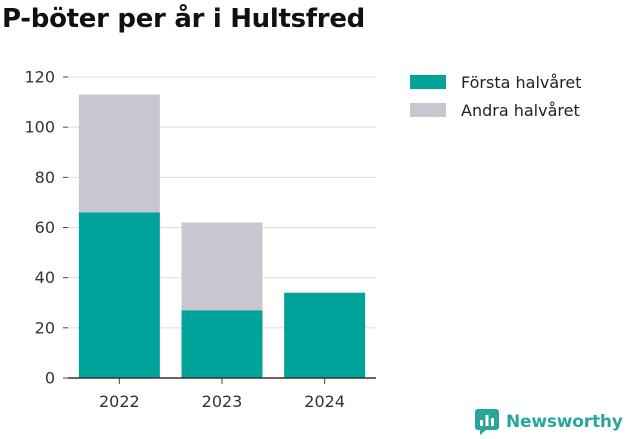  Describe the element at coordinates (119, 401) in the screenshot. I see `x-tick-label-2022: 2022` at that location.